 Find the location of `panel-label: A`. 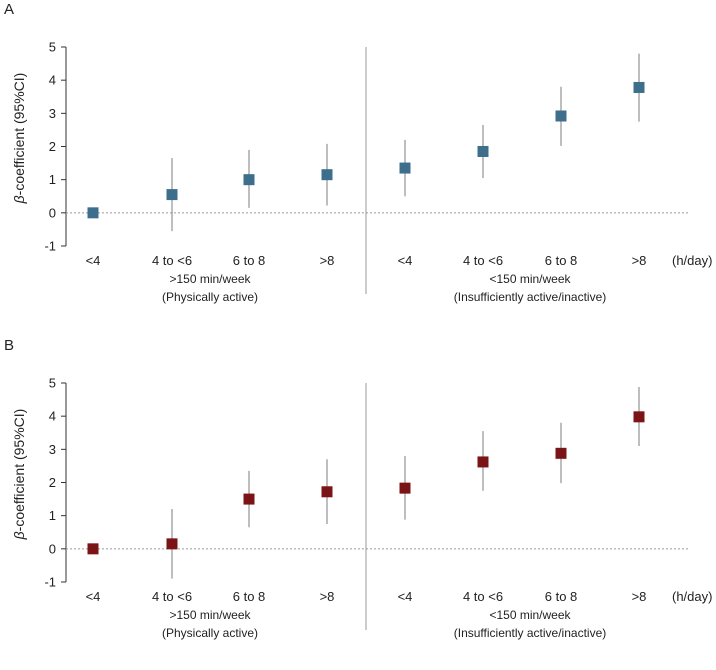

panel-label: A is located at coordinates (9, 9).